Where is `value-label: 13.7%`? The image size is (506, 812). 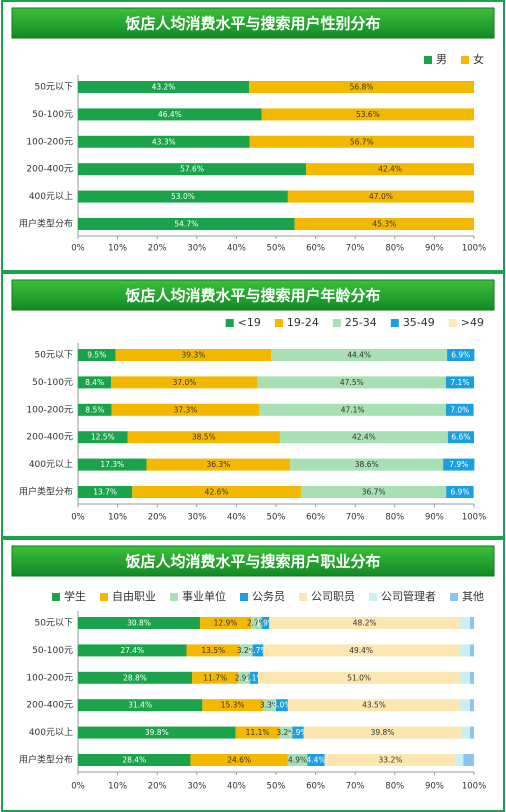 value-label: 13.7% is located at coordinates (105, 492).